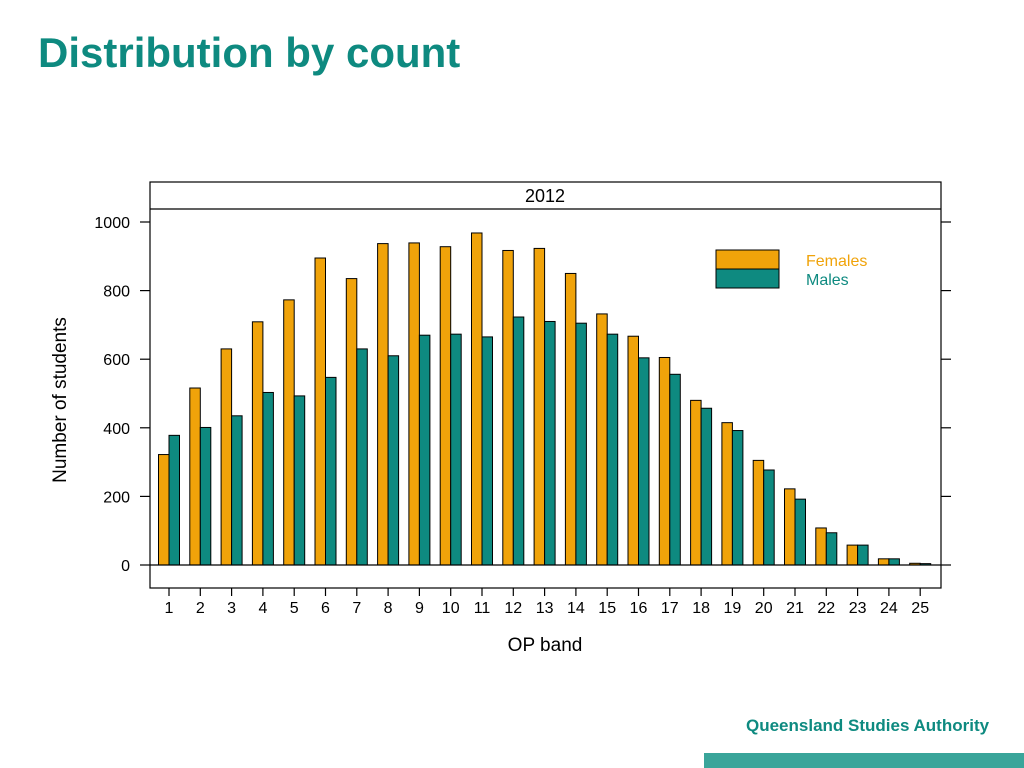  Describe the element at coordinates (889, 608) in the screenshot. I see `x-tick-label: 24` at that location.